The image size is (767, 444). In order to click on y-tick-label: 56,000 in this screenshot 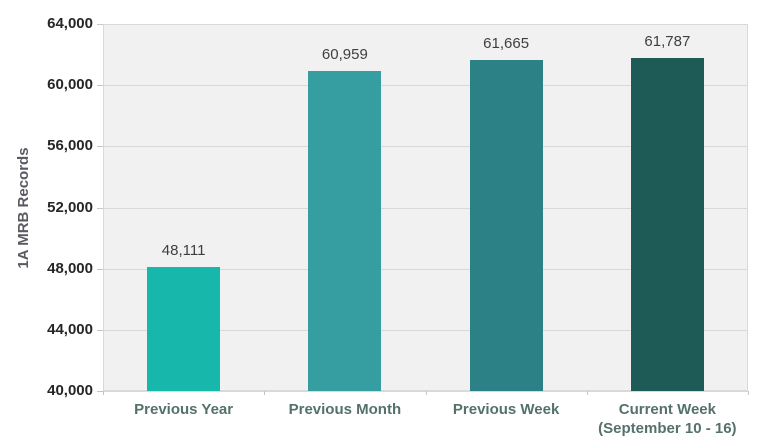, I will do `click(70, 146)`.